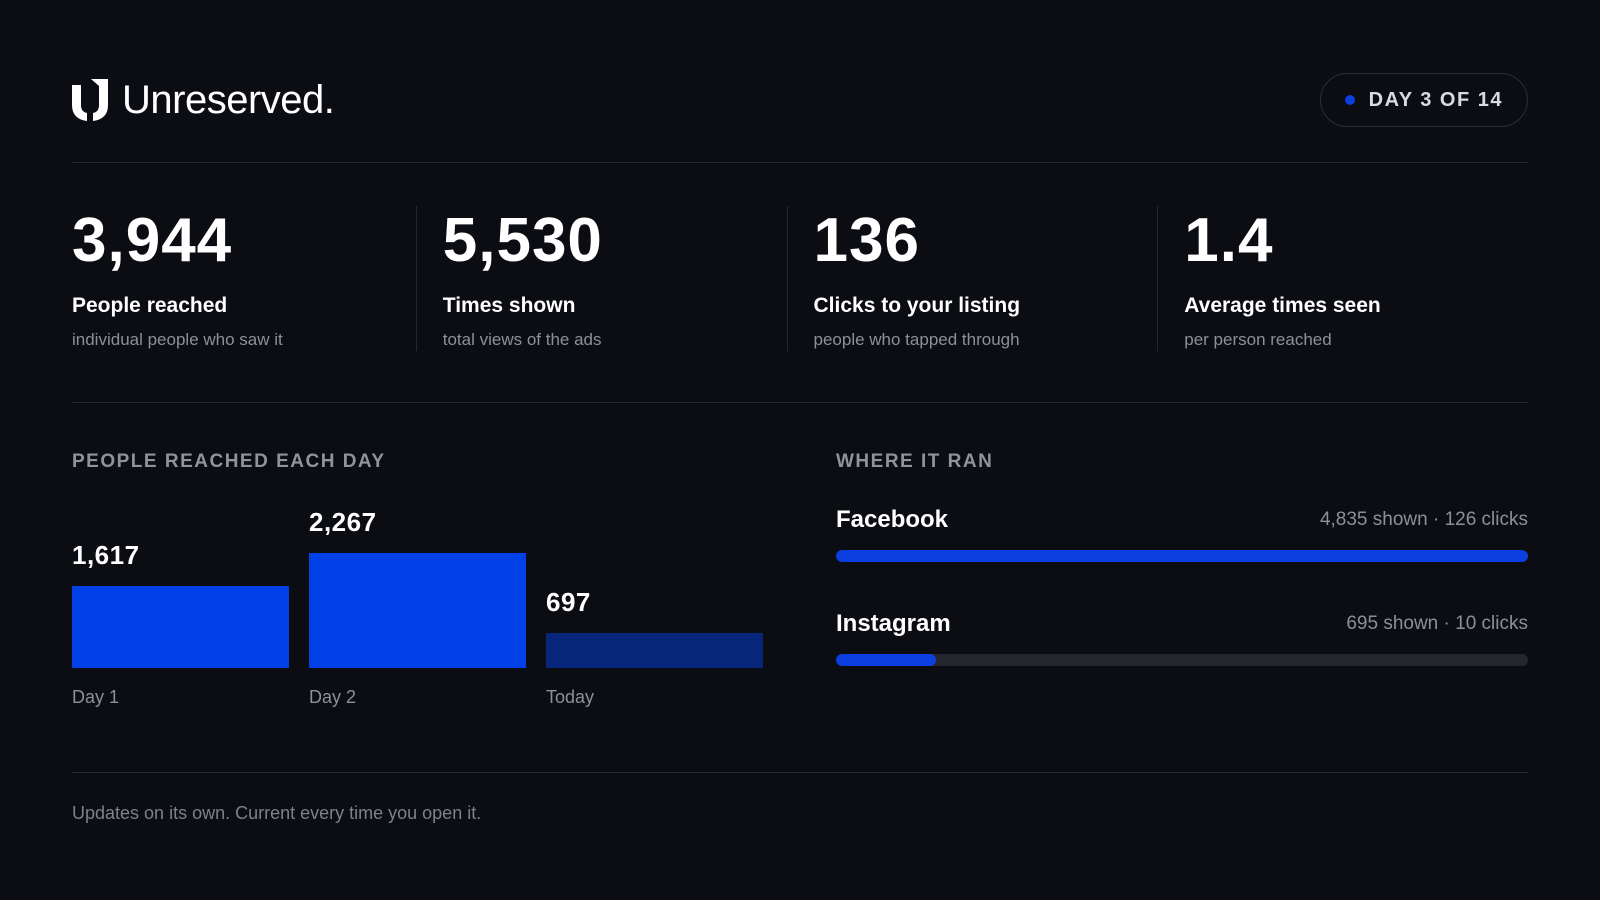 This screenshot has width=1600, height=900. What do you see at coordinates (1182, 542) in the screenshot?
I see `platform-facebook: Facebook 4,835 shown · 126 clicks` at bounding box center [1182, 542].